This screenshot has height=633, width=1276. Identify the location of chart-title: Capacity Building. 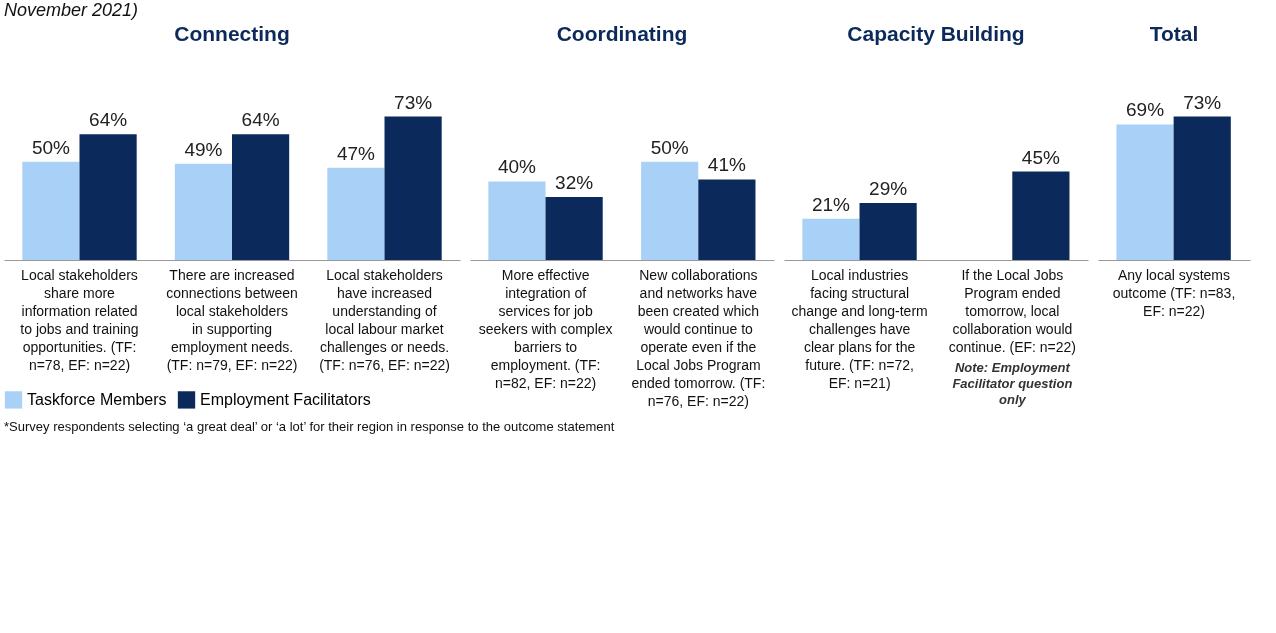
(936, 33).